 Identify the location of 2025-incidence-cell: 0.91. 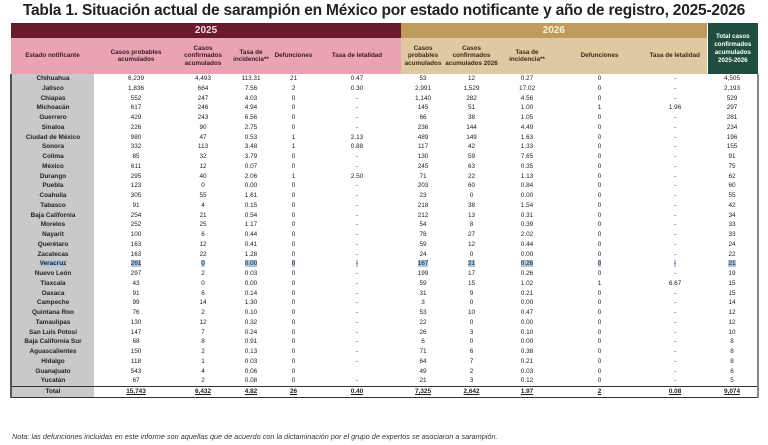
(251, 342).